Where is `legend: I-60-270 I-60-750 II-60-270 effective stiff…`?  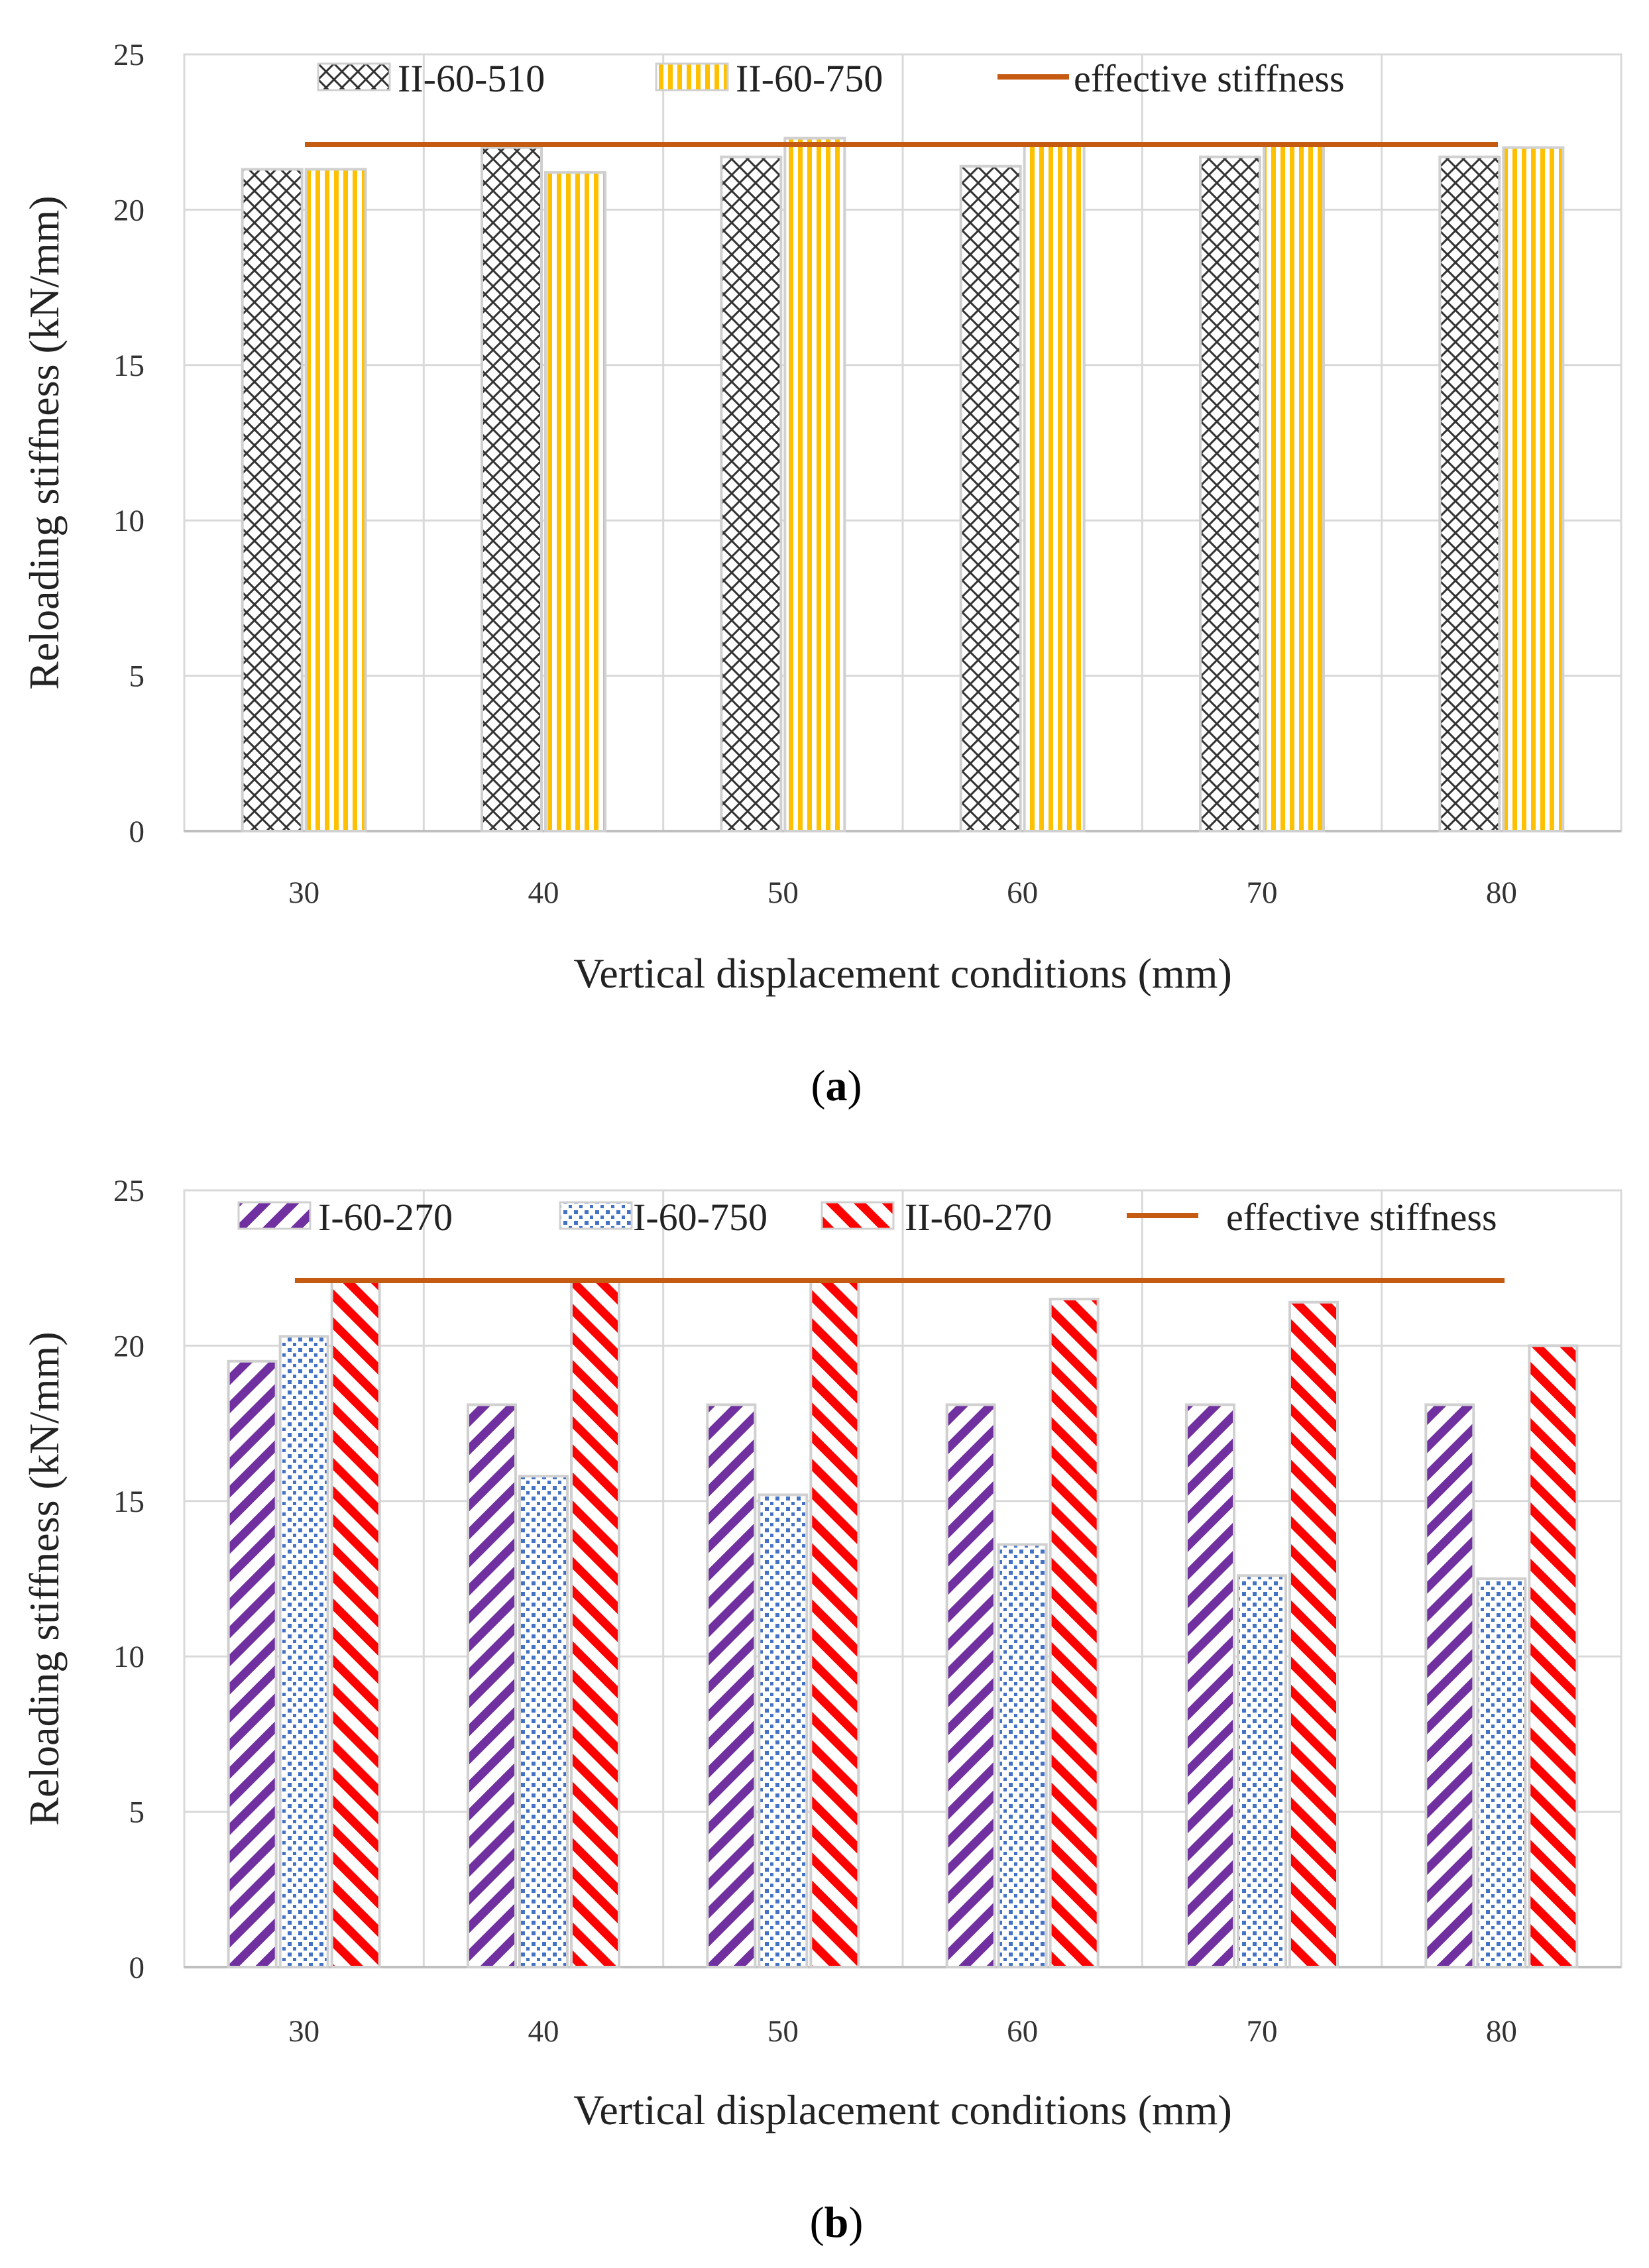 legend: I-60-270 I-60-750 II-60-270 effective stiff… is located at coordinates (867, 1217).